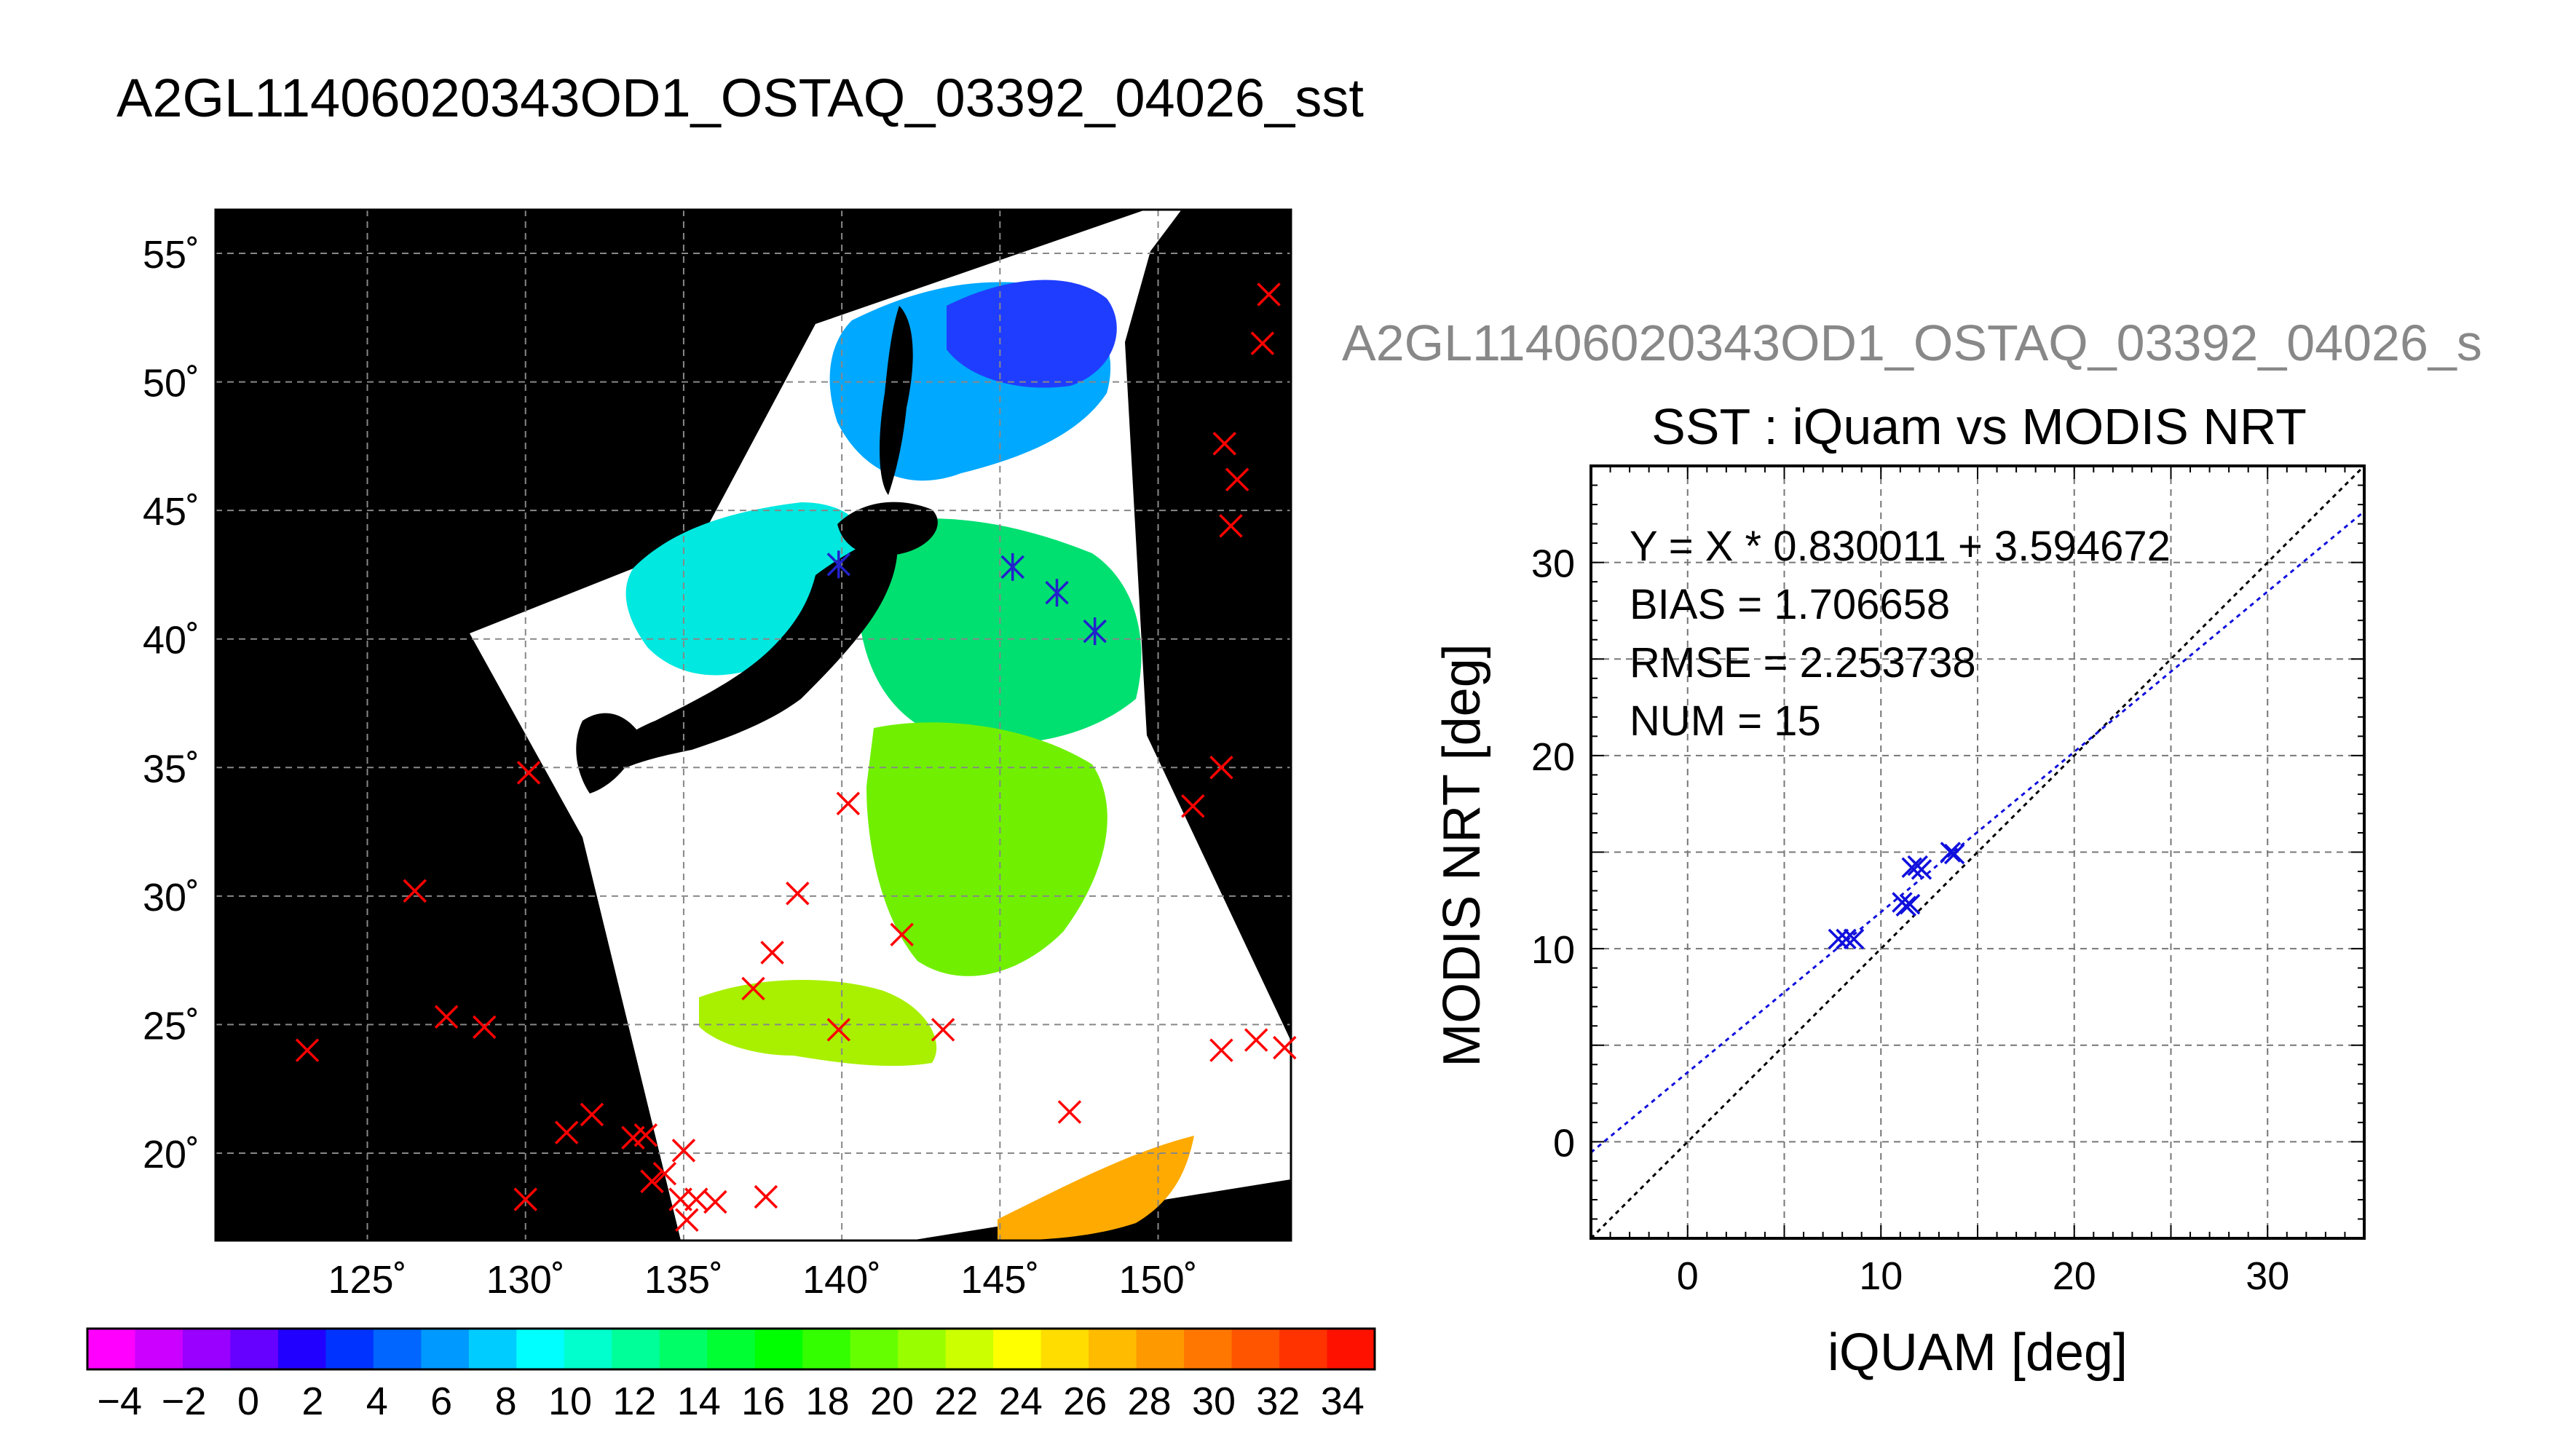 This screenshot has height=1456, width=2555. I want to click on map-lon-tick-label: 130˚, so click(525, 1280).